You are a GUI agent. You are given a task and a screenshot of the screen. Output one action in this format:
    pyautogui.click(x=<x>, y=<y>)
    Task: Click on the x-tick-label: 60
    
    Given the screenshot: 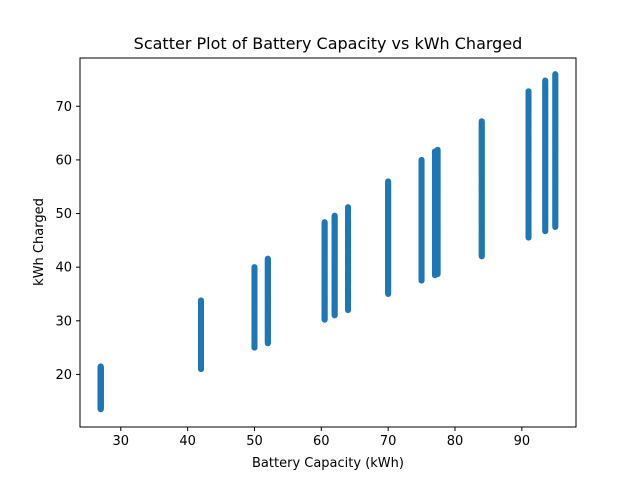 What is the action you would take?
    pyautogui.click(x=321, y=441)
    